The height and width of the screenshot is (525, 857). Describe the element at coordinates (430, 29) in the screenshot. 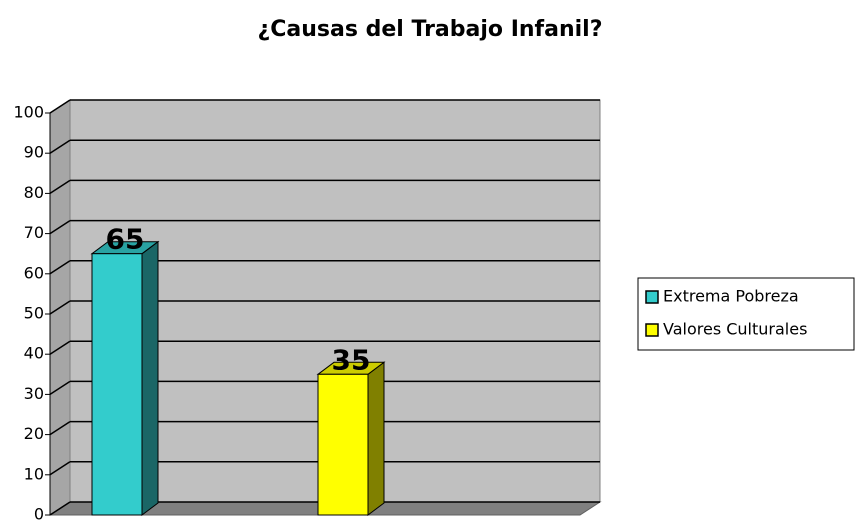

I see `chart-title: ¿Causas del Trabajo Infanil?` at that location.